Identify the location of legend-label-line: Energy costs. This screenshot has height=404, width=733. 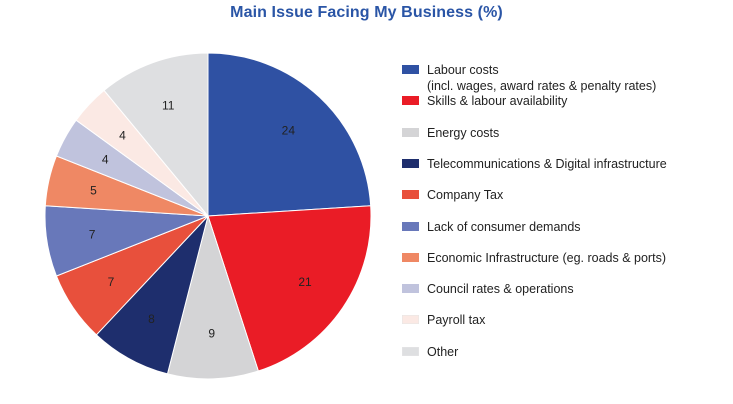
(463, 132).